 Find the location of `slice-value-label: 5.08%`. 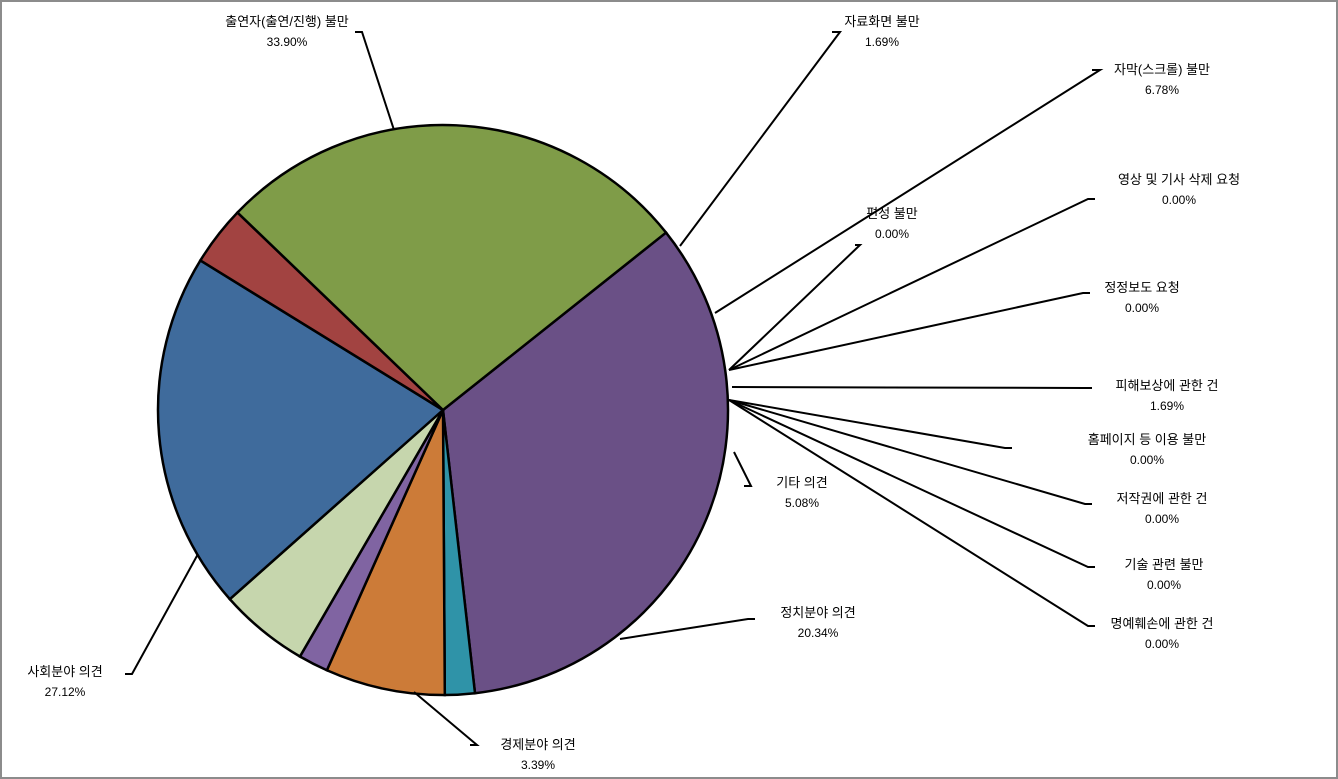

slice-value-label: 5.08% is located at coordinates (802, 503).